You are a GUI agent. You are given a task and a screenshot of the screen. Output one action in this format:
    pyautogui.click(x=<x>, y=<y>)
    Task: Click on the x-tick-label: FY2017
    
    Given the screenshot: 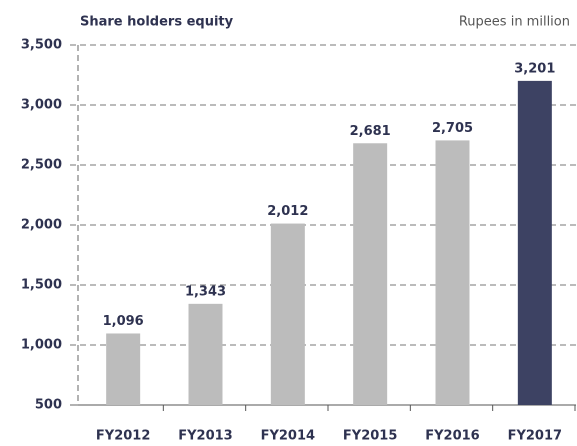 What is the action you would take?
    pyautogui.click(x=535, y=436)
    